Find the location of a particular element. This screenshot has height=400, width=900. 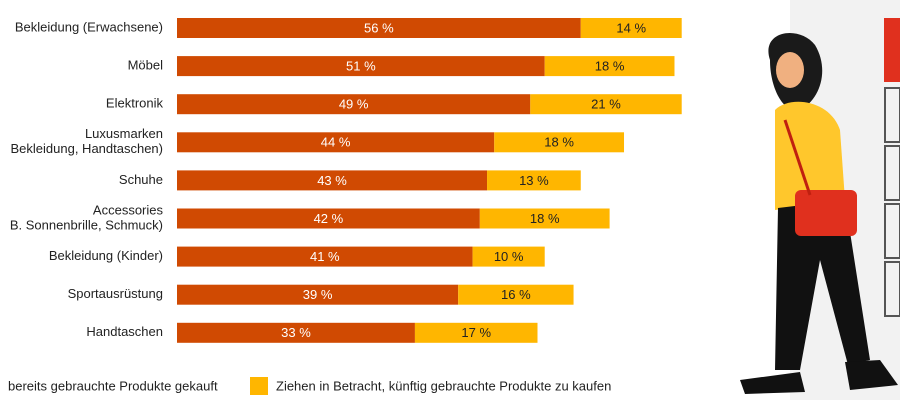

value-label: 39 % is located at coordinates (318, 294).